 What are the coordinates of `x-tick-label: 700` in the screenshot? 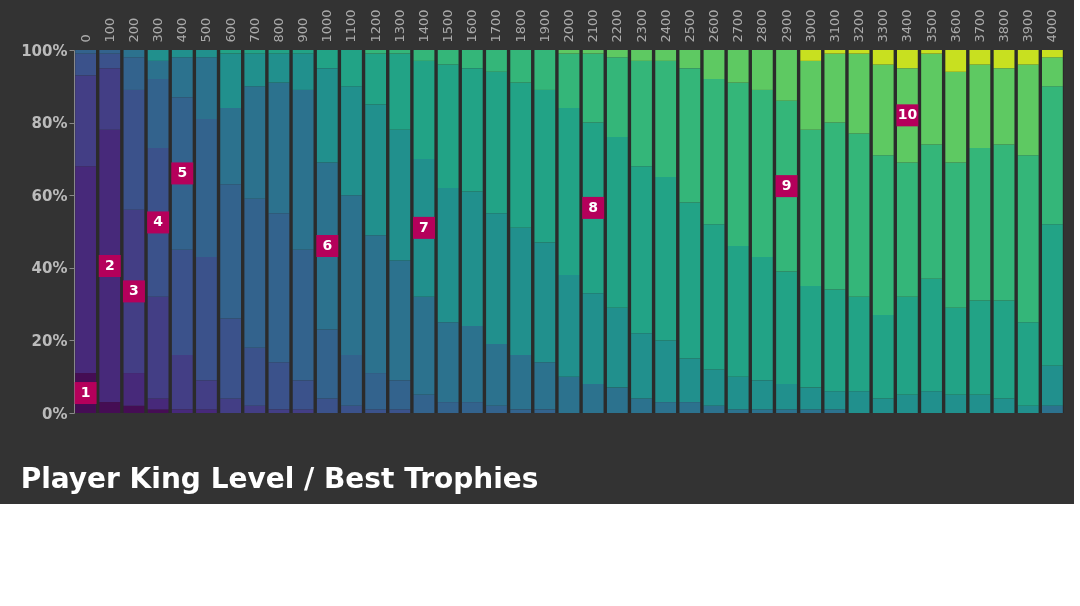 It's located at (254, 30).